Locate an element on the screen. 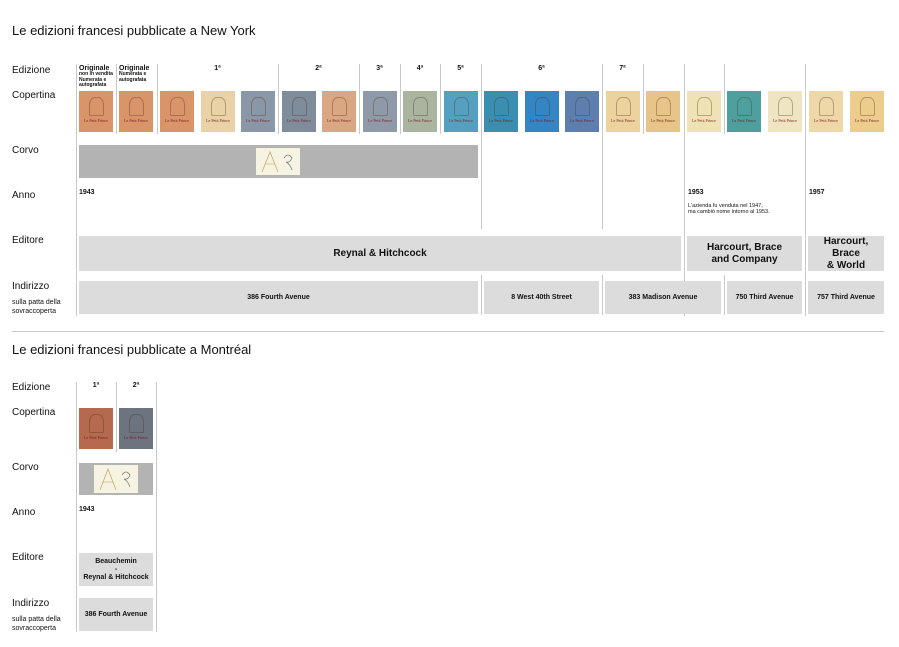 Image resolution: width=899 pixels, height=647 pixels. ny-cover-8: Le Petit Prince is located at coordinates (380, 111).